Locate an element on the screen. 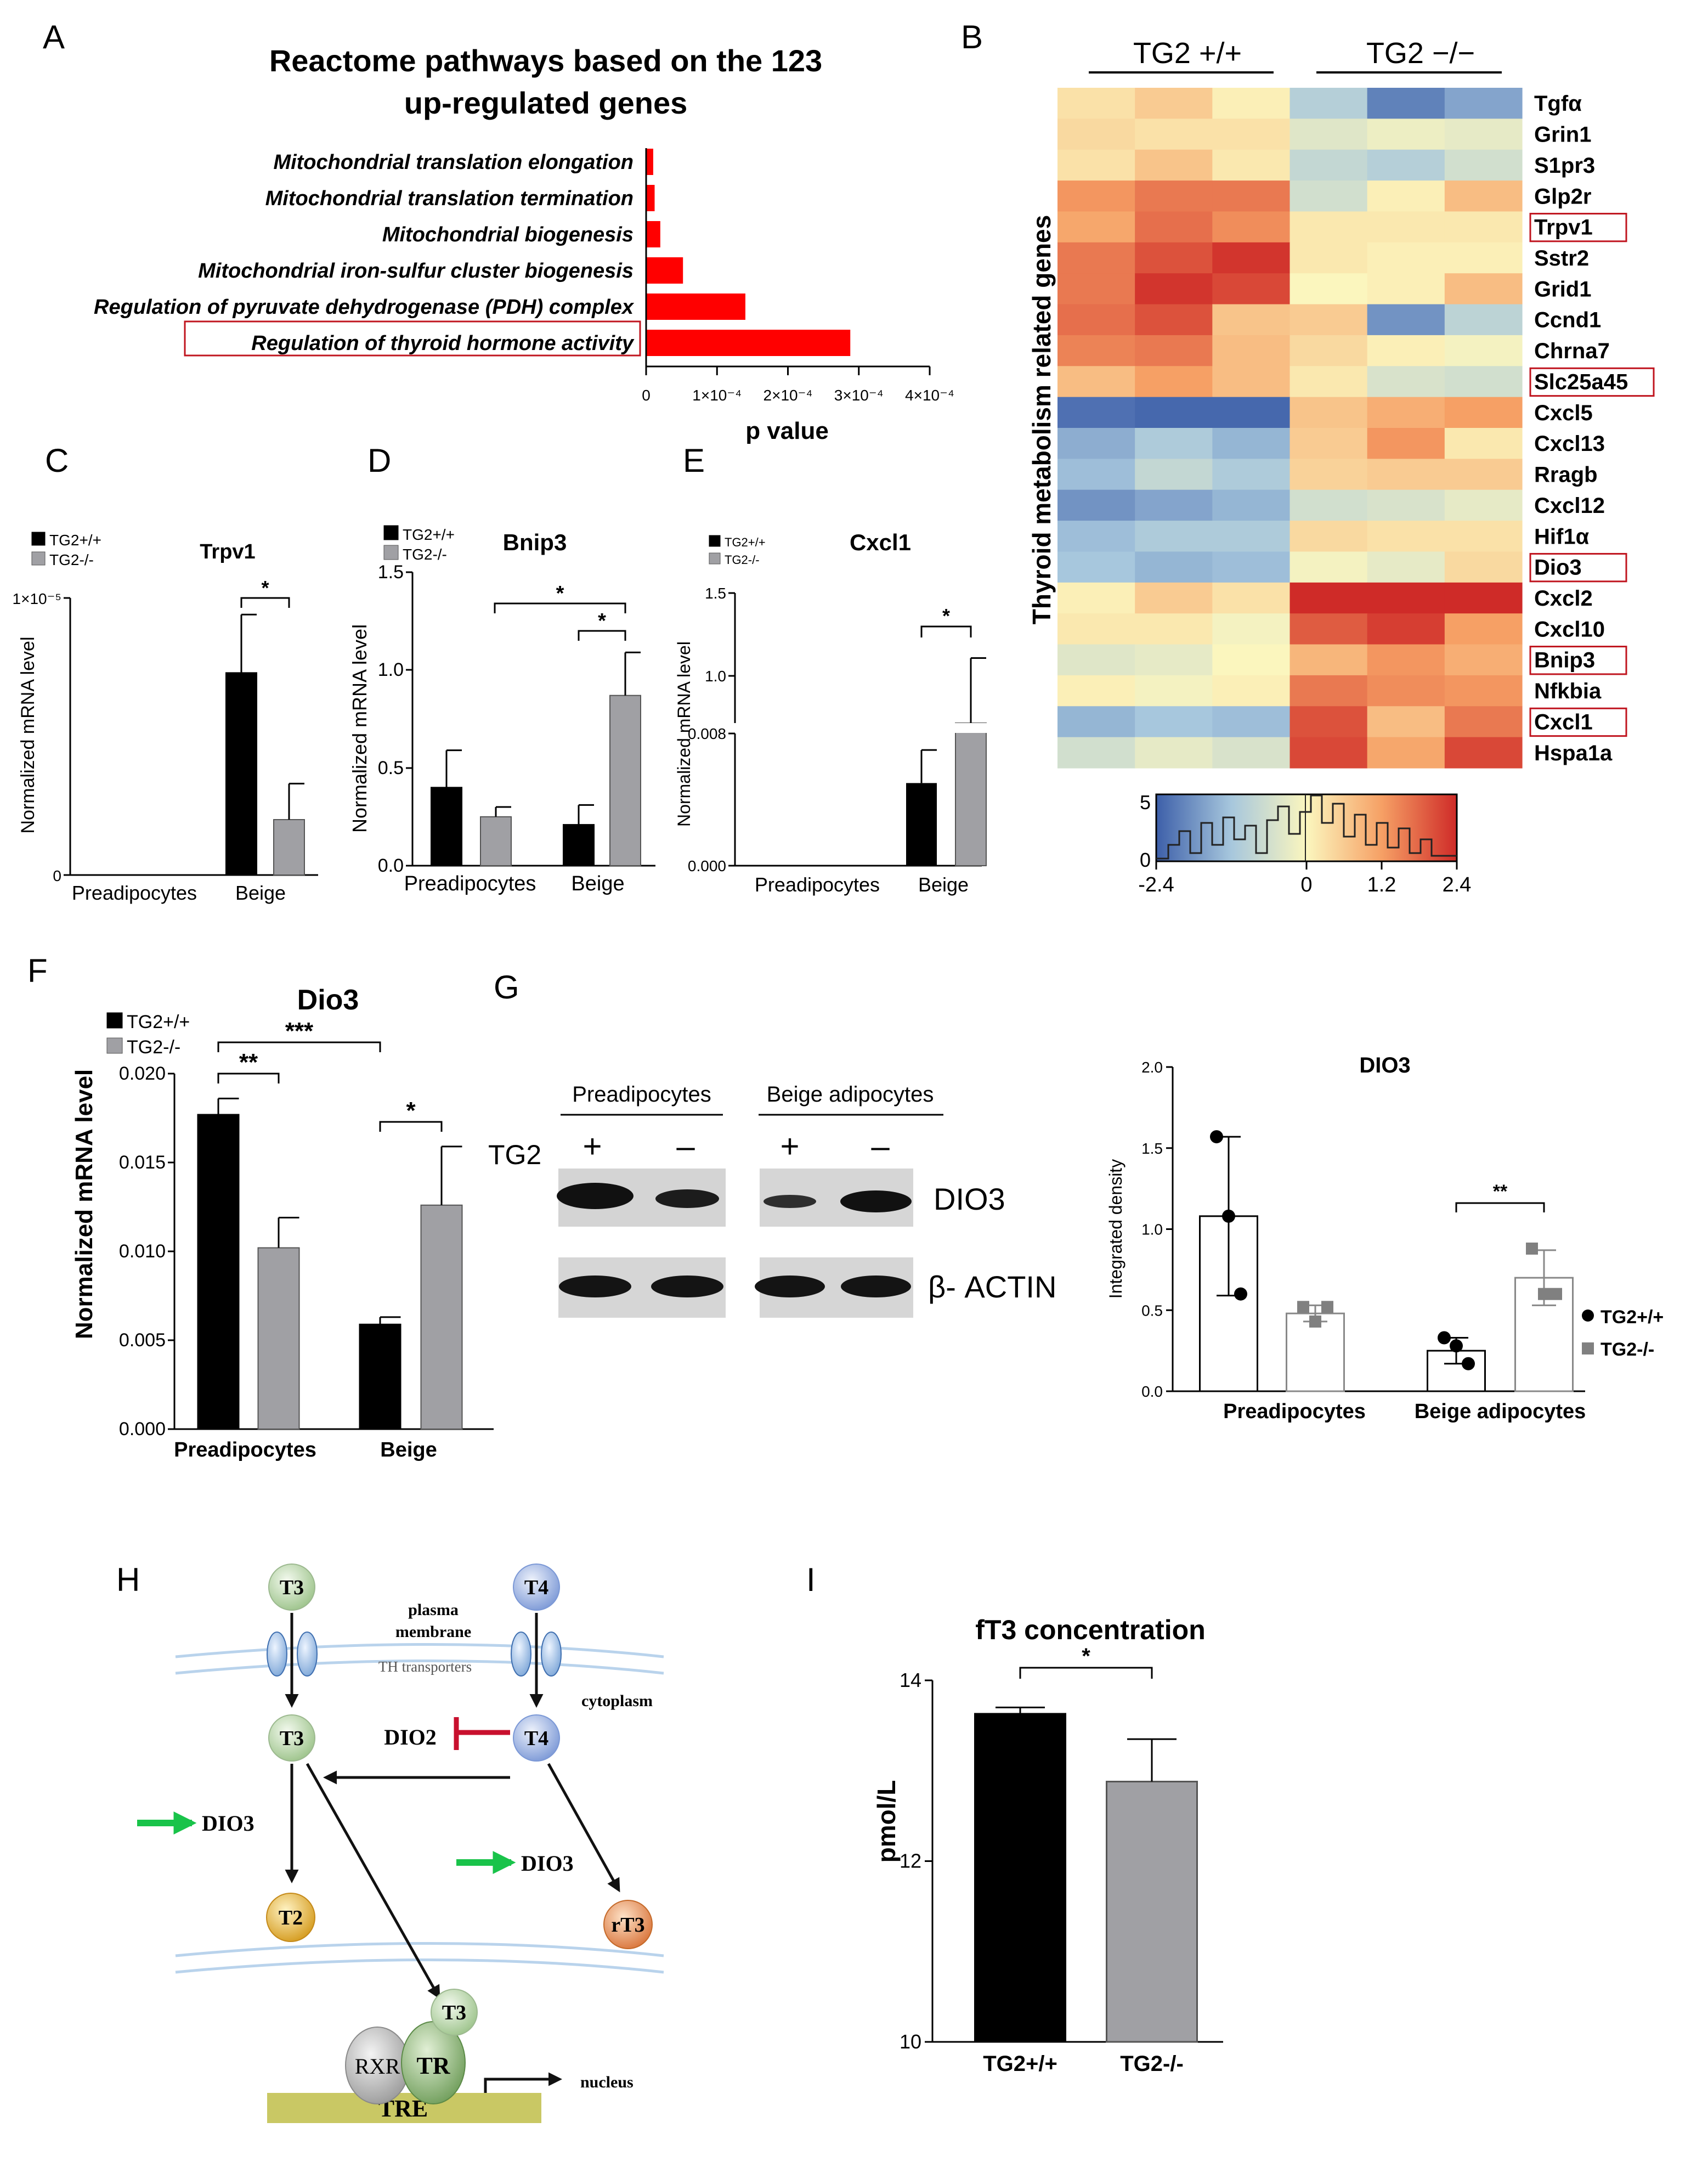 Image resolution: width=1708 pixels, height=2173 pixels. i-y-tick-label: 12 is located at coordinates (910, 1861).